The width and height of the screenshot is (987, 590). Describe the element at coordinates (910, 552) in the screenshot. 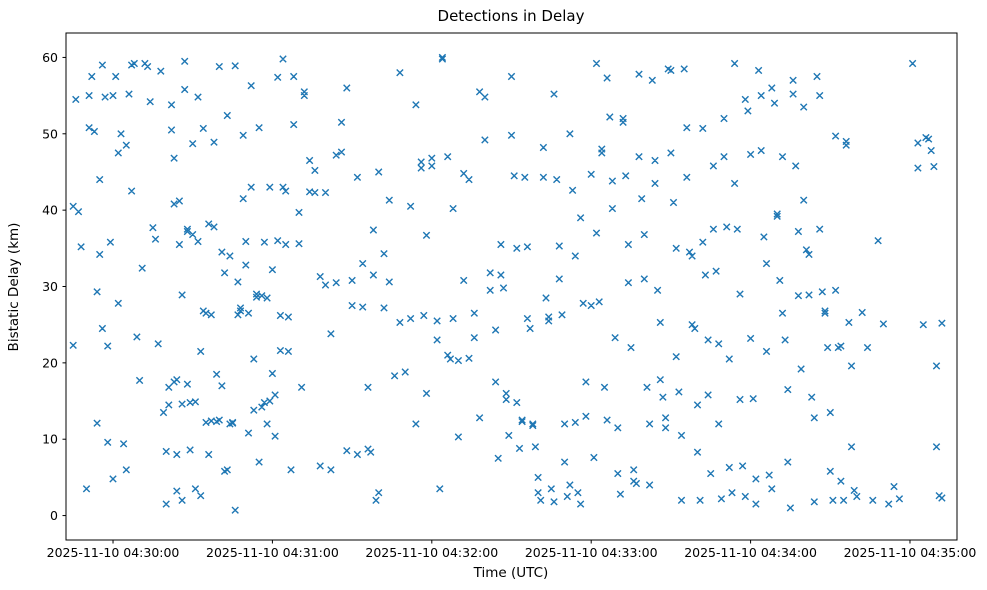

I see `x-tick-label: 2025-11-10 04:35:00` at that location.